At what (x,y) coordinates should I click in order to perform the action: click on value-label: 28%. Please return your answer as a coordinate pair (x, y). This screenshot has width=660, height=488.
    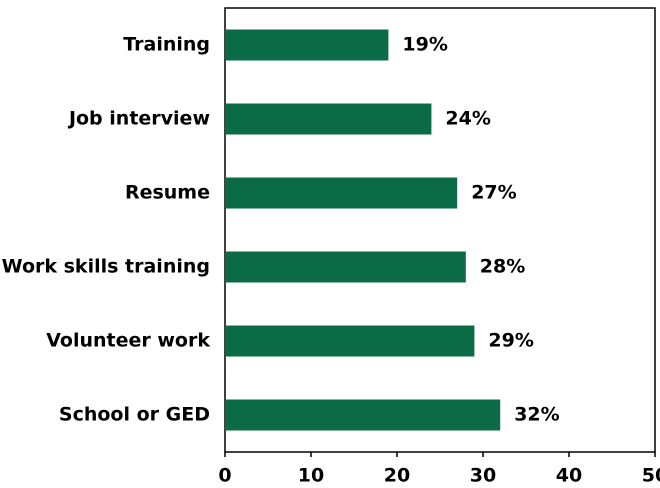
    Looking at the image, I should click on (502, 267).